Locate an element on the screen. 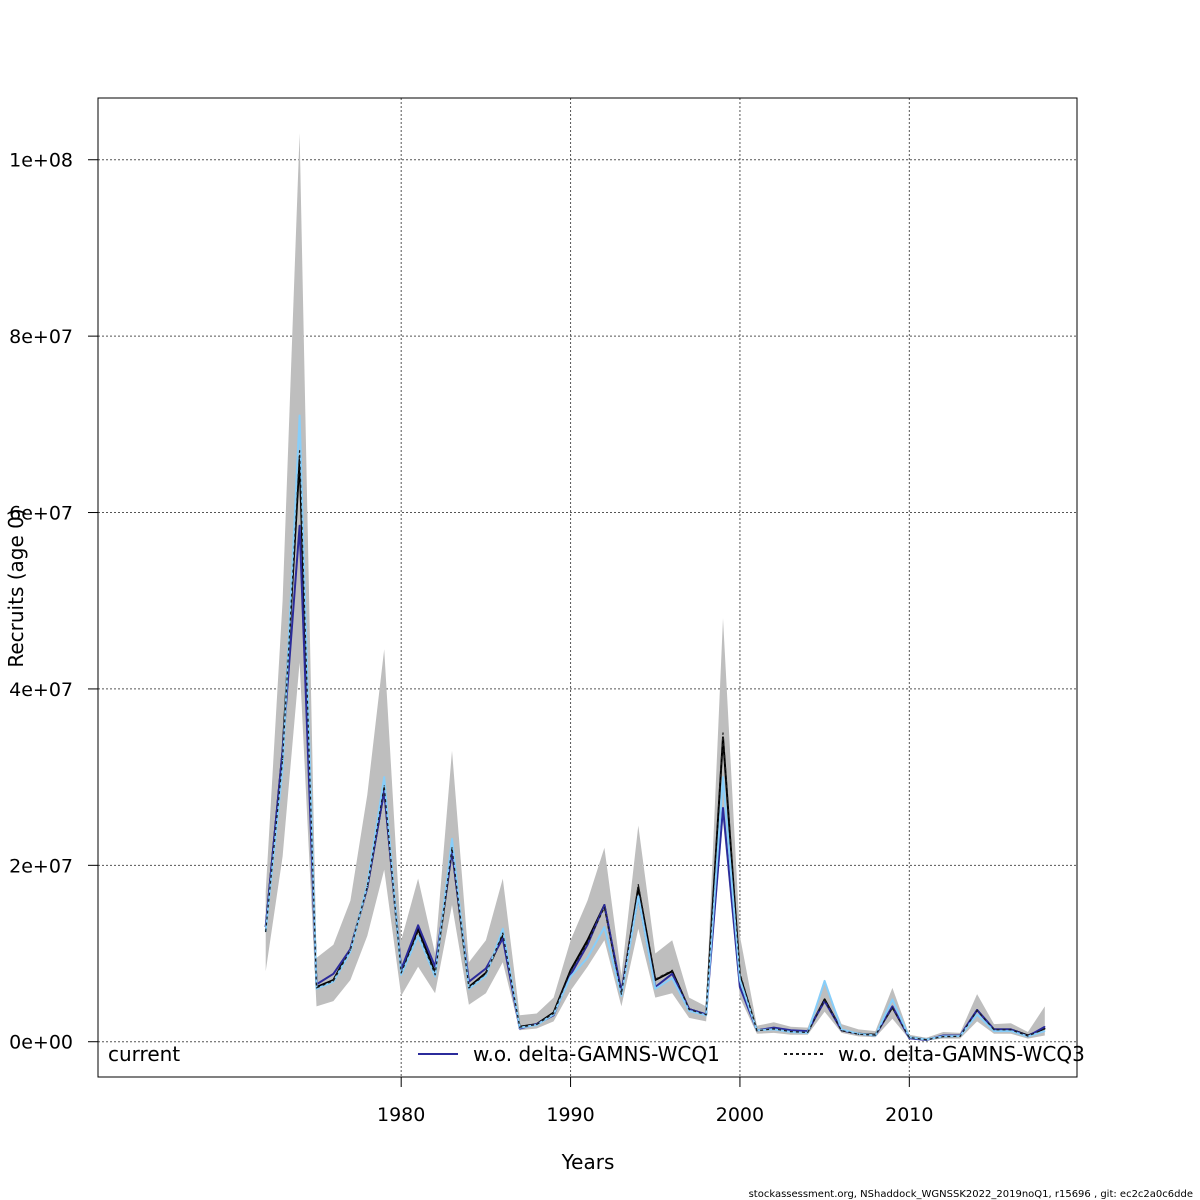 This screenshot has width=1200, height=1200. legend-label-2: w.o. delta-GAMNS-WCQ3 is located at coordinates (961, 1054).